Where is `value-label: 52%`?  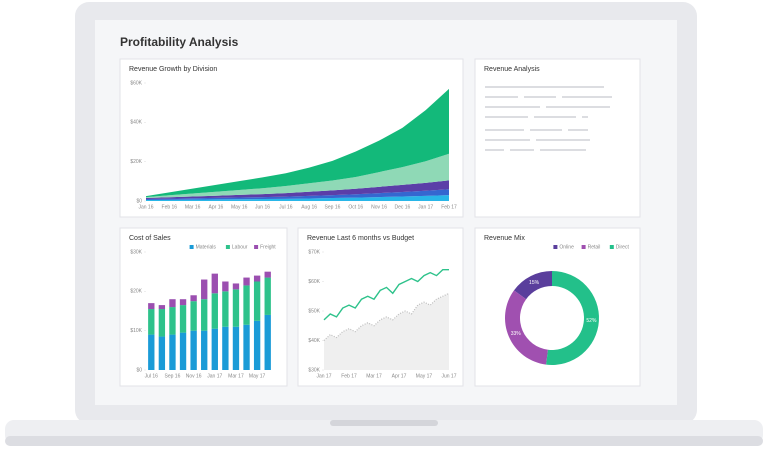 value-label: 52% is located at coordinates (591, 321).